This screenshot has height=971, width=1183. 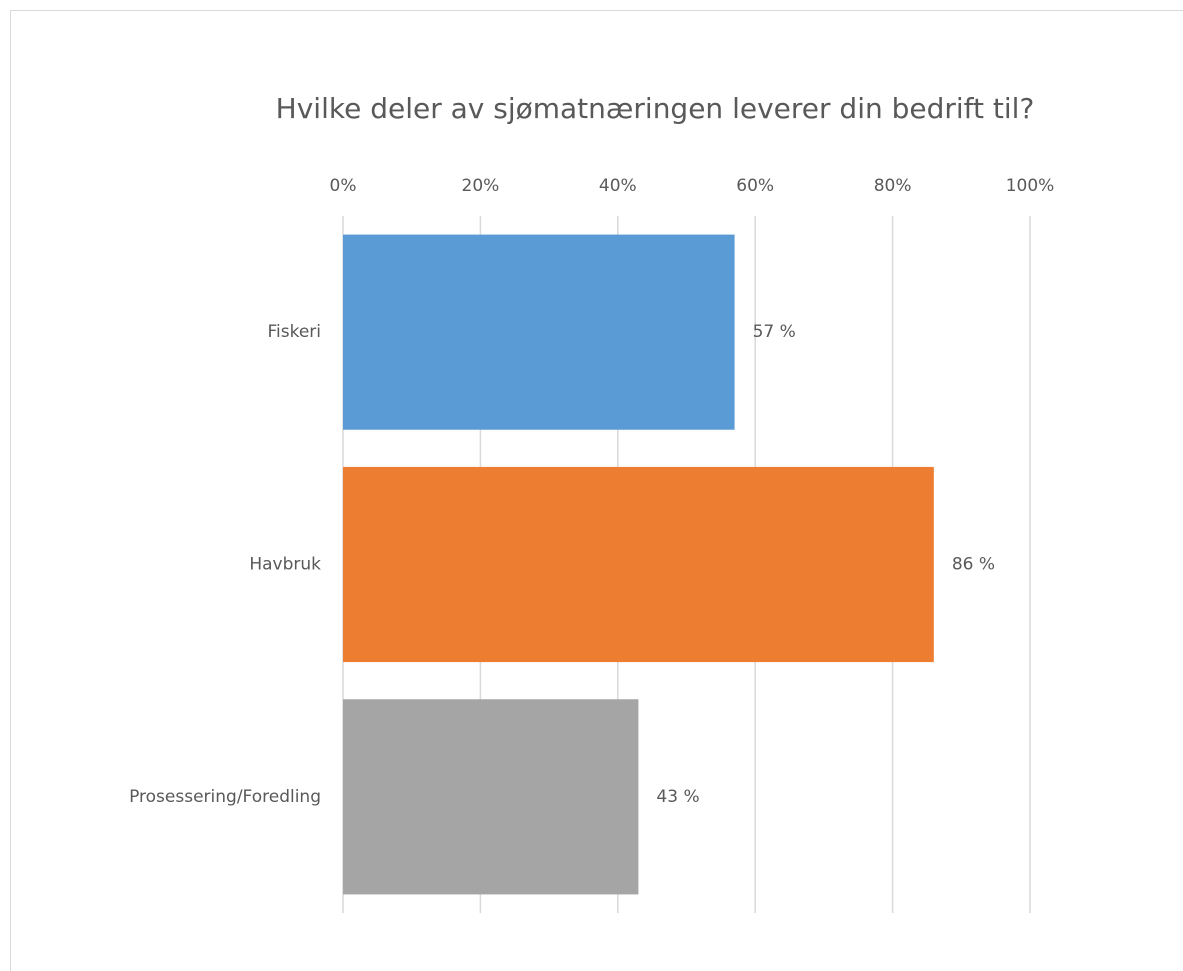 I want to click on x-tick-label: 80%, so click(x=893, y=186).